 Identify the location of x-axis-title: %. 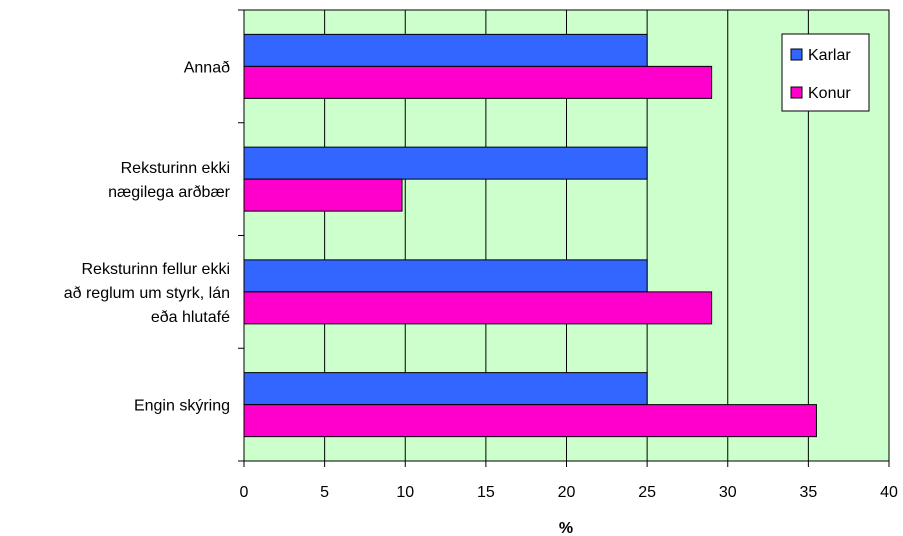
(566, 528).